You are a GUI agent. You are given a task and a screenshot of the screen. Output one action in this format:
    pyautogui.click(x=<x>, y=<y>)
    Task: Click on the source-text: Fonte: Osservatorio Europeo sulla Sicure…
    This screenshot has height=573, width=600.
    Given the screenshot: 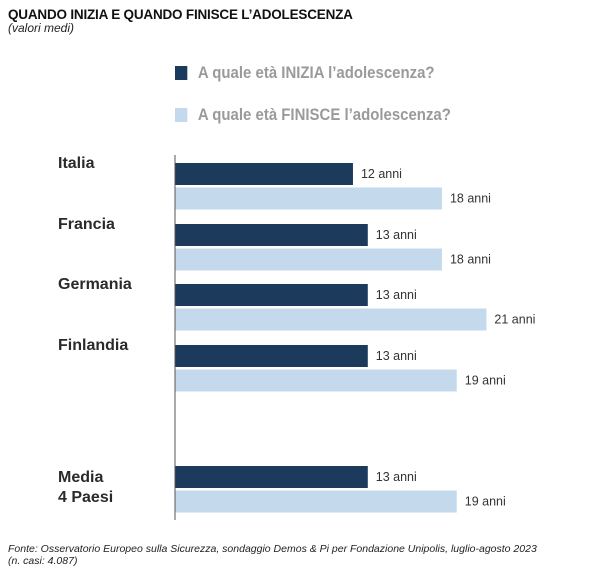 What is the action you would take?
    pyautogui.click(x=272, y=549)
    